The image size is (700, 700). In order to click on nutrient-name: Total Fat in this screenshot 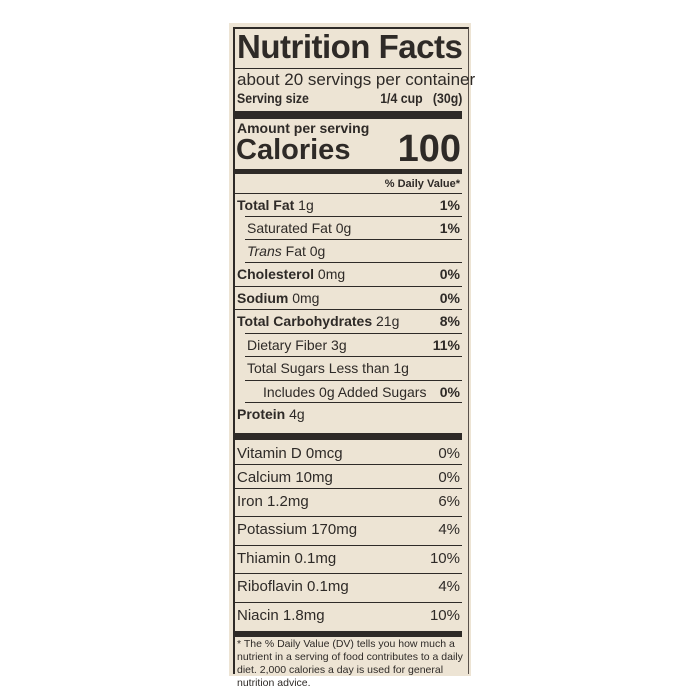, I will do `click(266, 205)`.